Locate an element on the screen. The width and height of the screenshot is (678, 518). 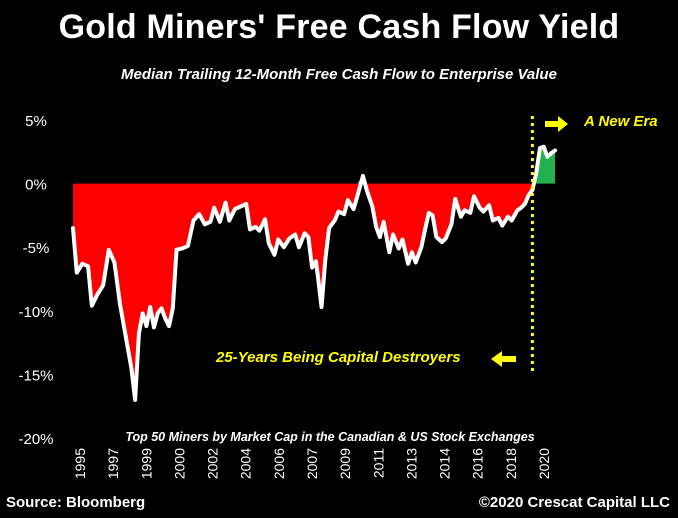
x-tick-label: 2018 is located at coordinates (511, 463).